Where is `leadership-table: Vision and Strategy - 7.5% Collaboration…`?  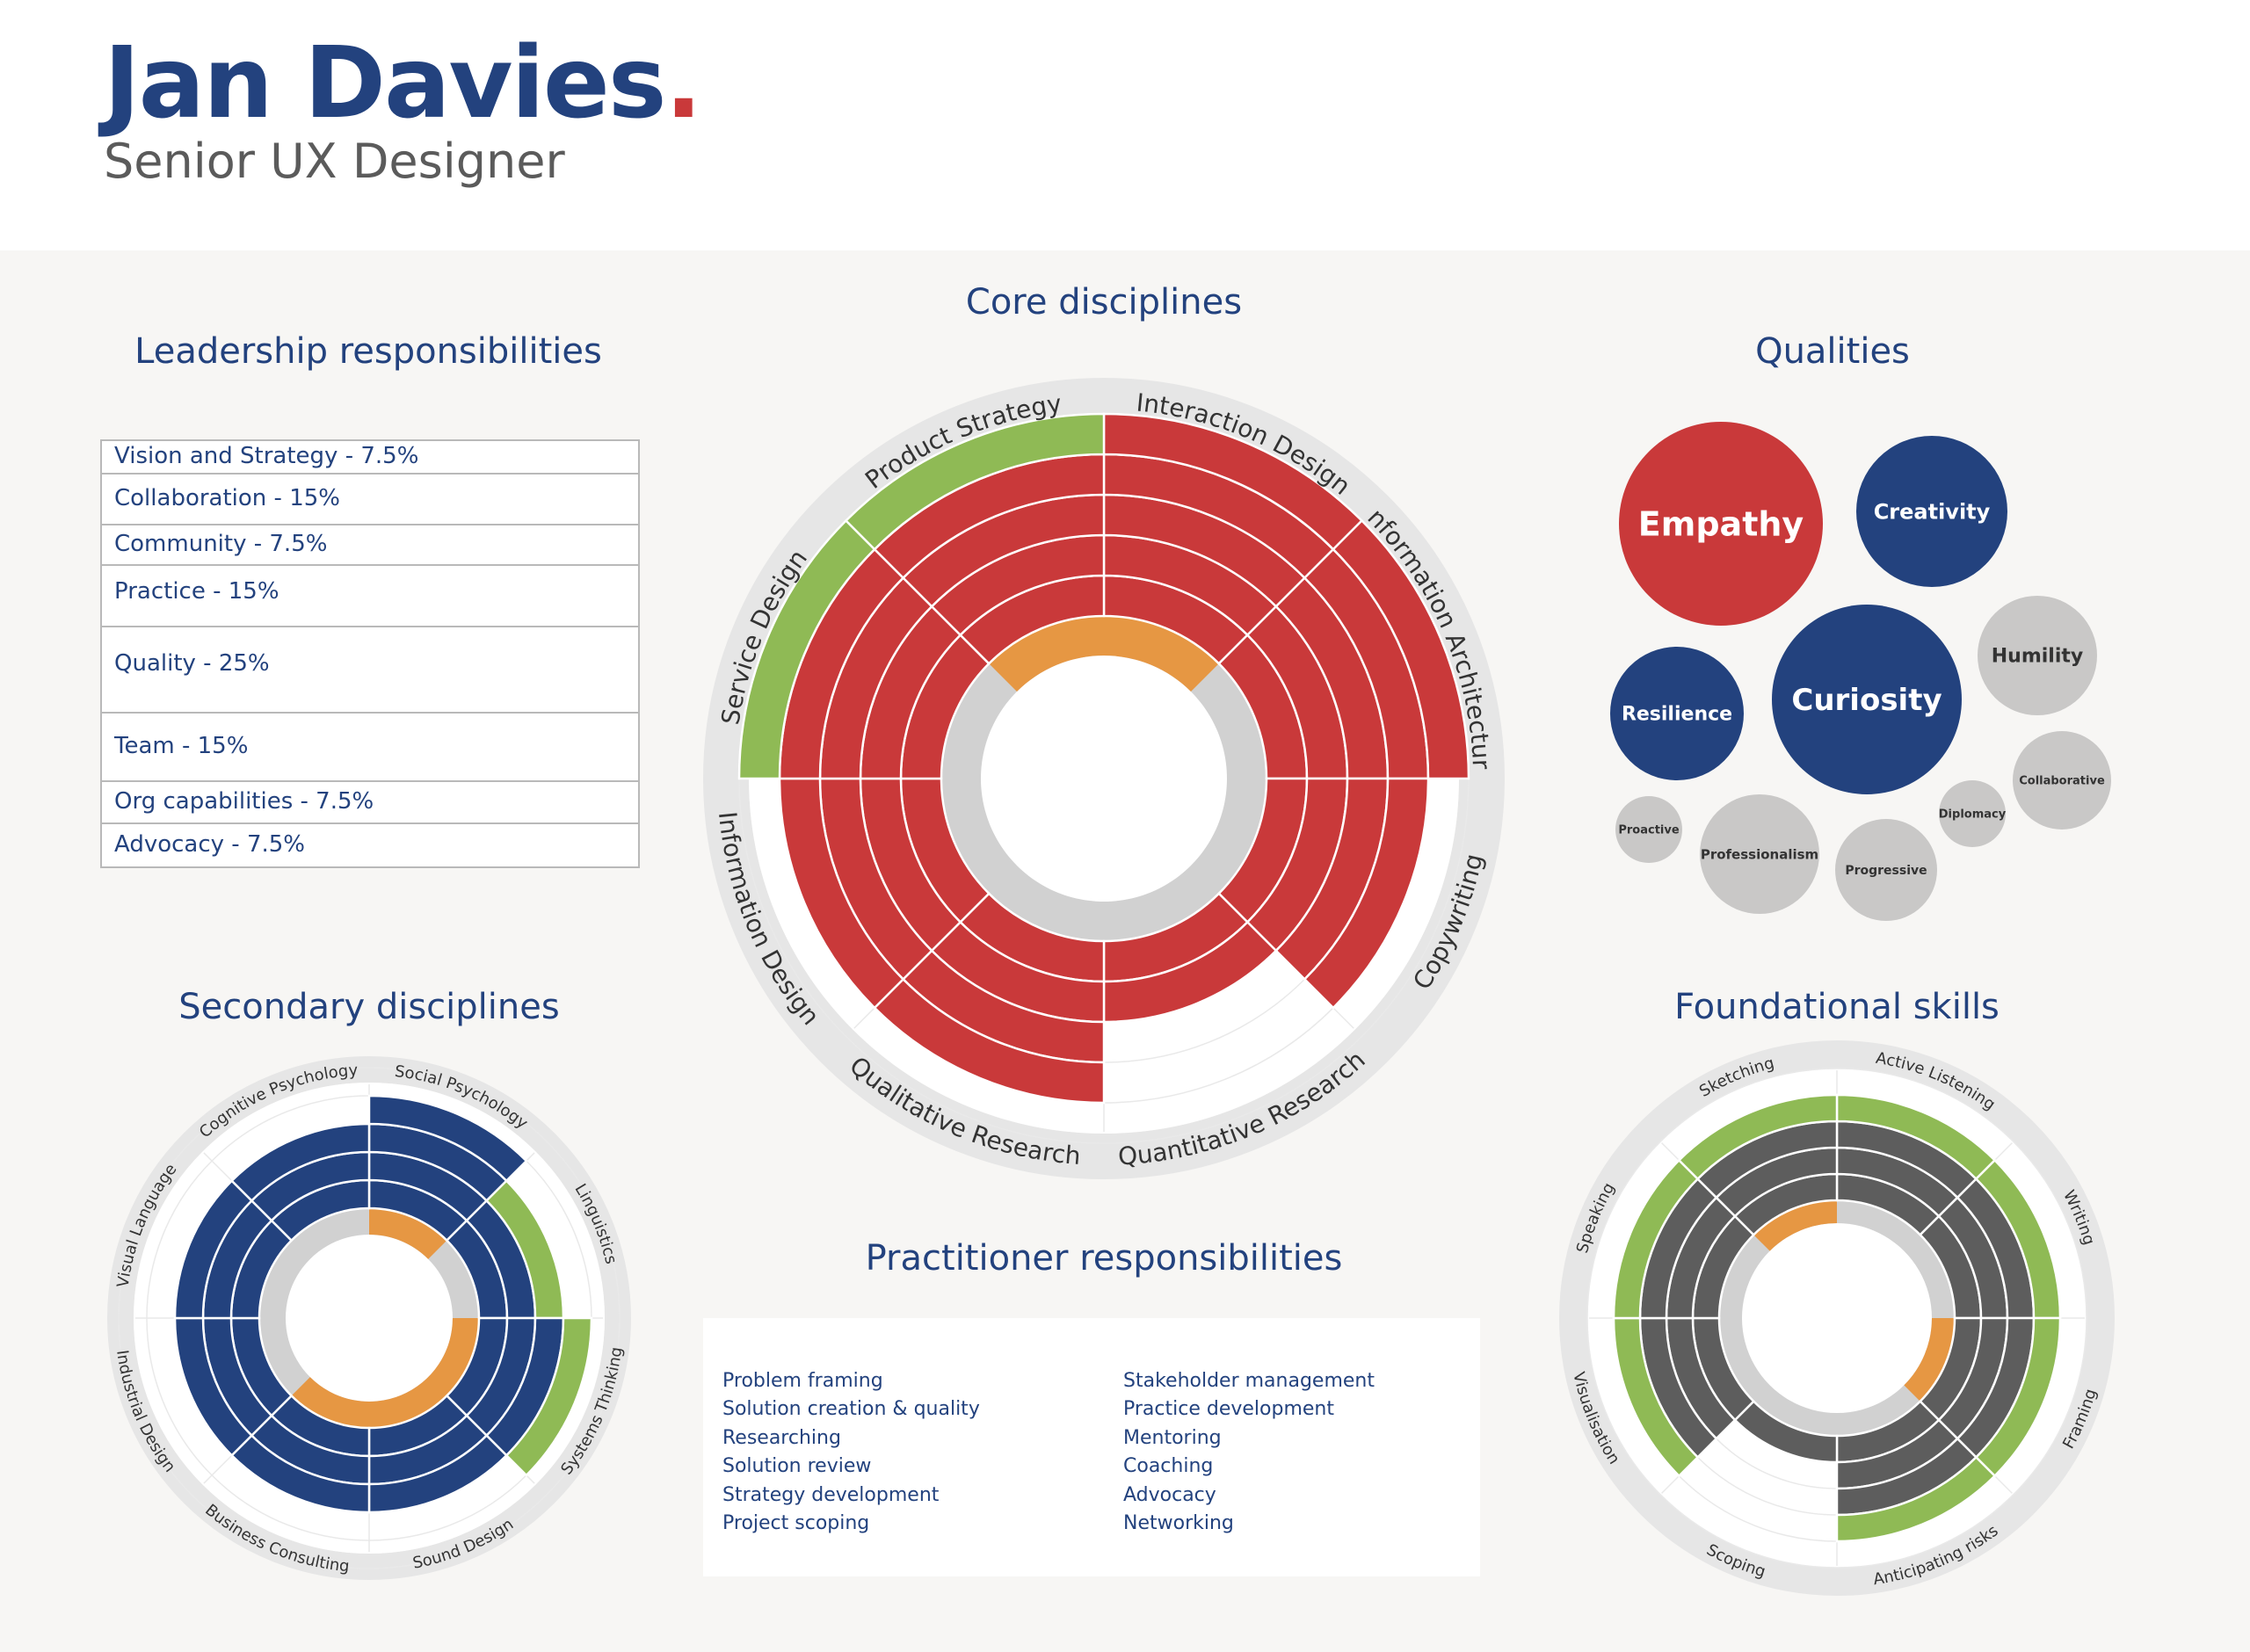 leadership-table: Vision and Strategy - 7.5% Collaboration… is located at coordinates (370, 654).